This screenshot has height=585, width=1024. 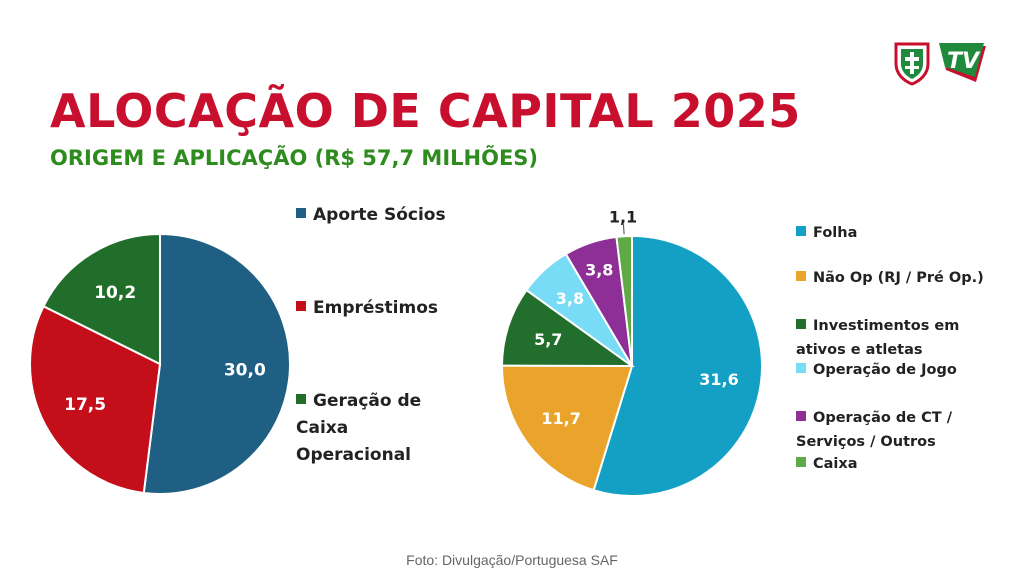 What do you see at coordinates (964, 61) in the screenshot?
I see `tv-logo-text: TV` at bounding box center [964, 61].